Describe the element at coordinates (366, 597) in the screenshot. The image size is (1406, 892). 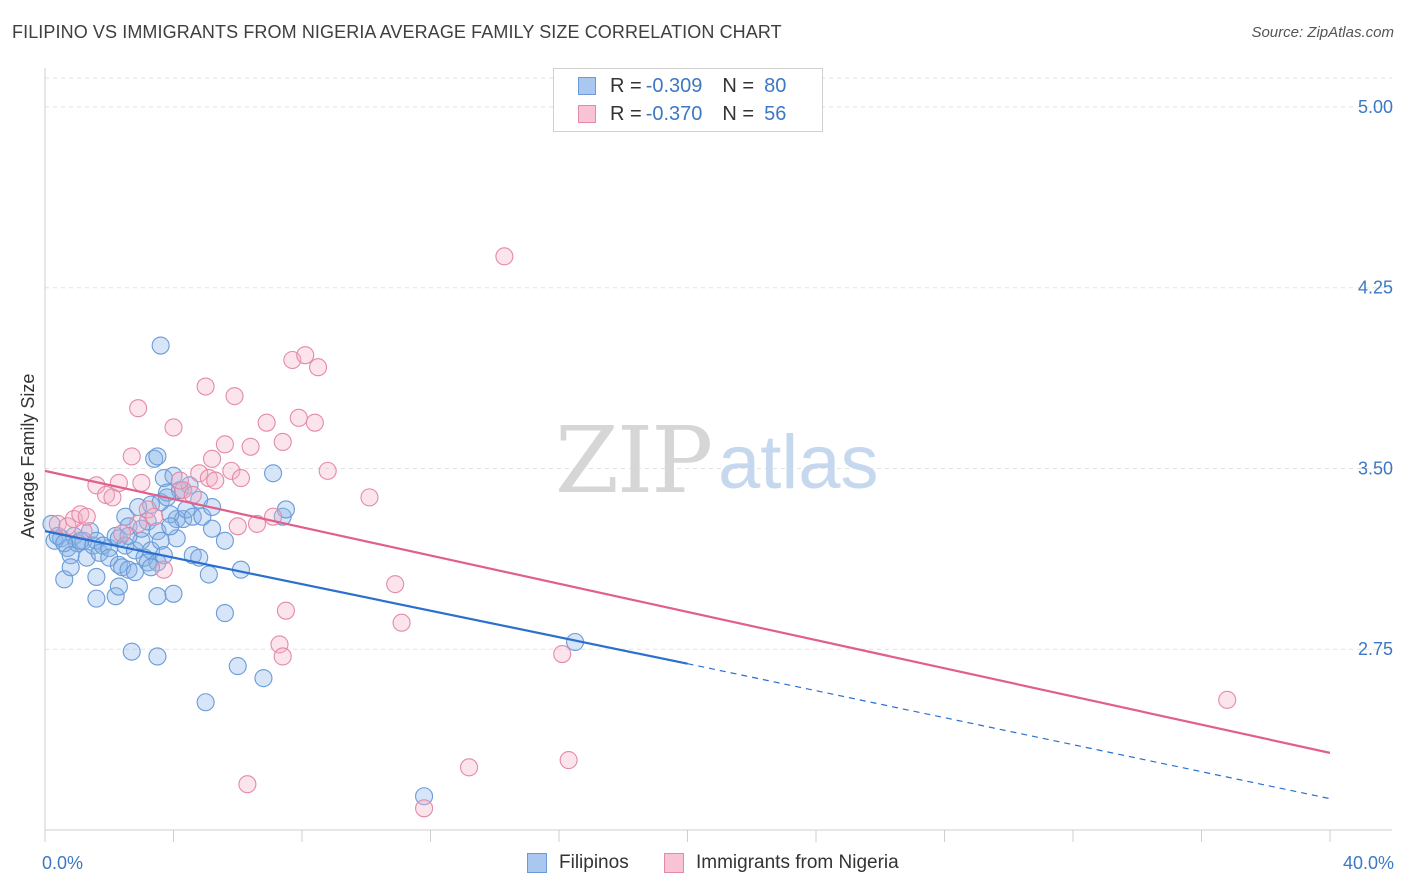
I see `trend-line-filipinos` at that location.